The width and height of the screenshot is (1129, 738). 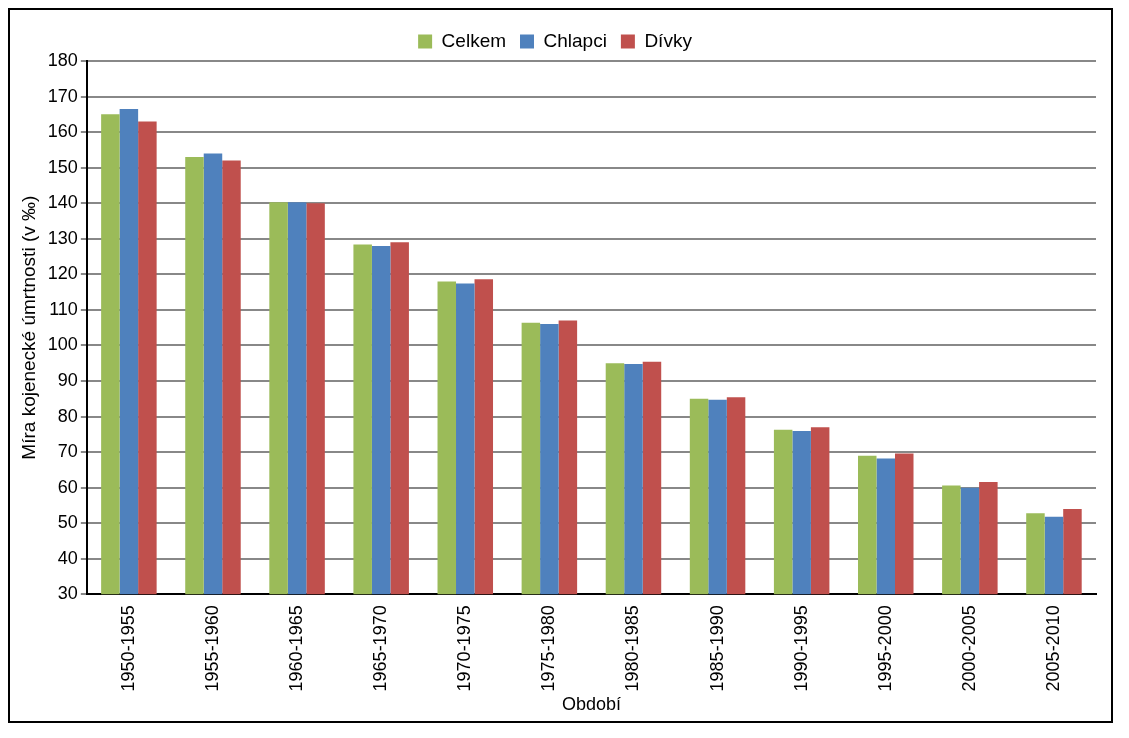 I want to click on y-tick-label: 30, so click(x=67, y=593).